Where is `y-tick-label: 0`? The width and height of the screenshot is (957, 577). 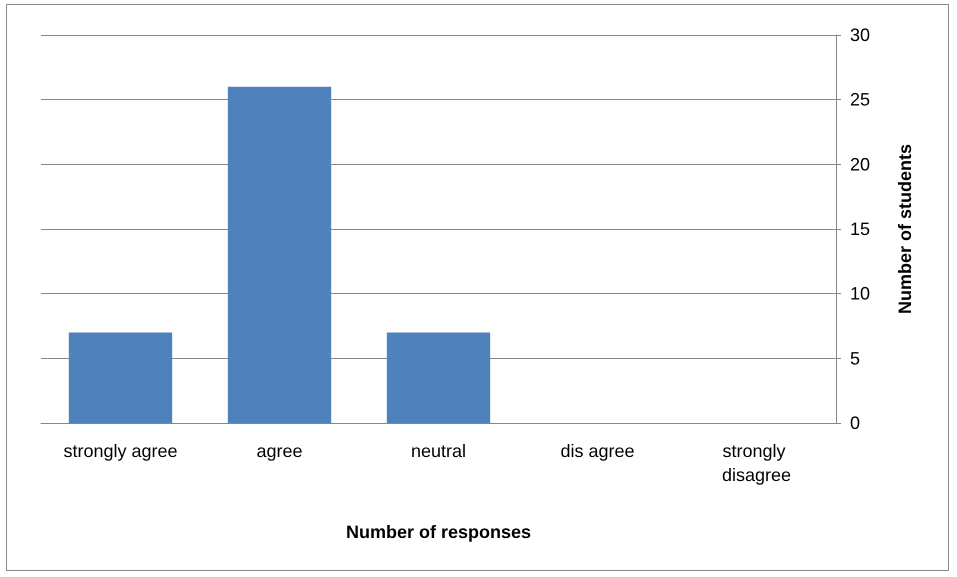 y-tick-label: 0 is located at coordinates (855, 423).